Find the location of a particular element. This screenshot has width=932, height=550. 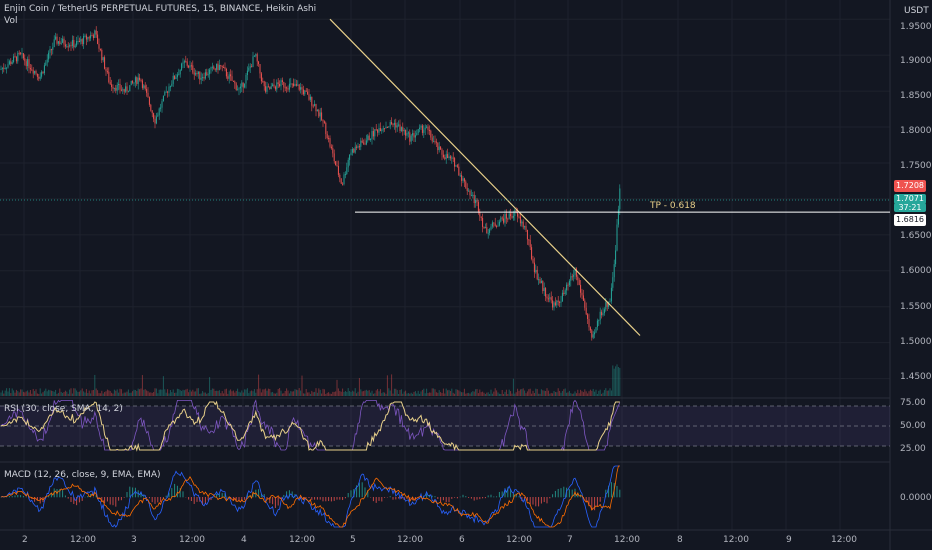

tp-label: TP - 0.618 is located at coordinates (673, 206).